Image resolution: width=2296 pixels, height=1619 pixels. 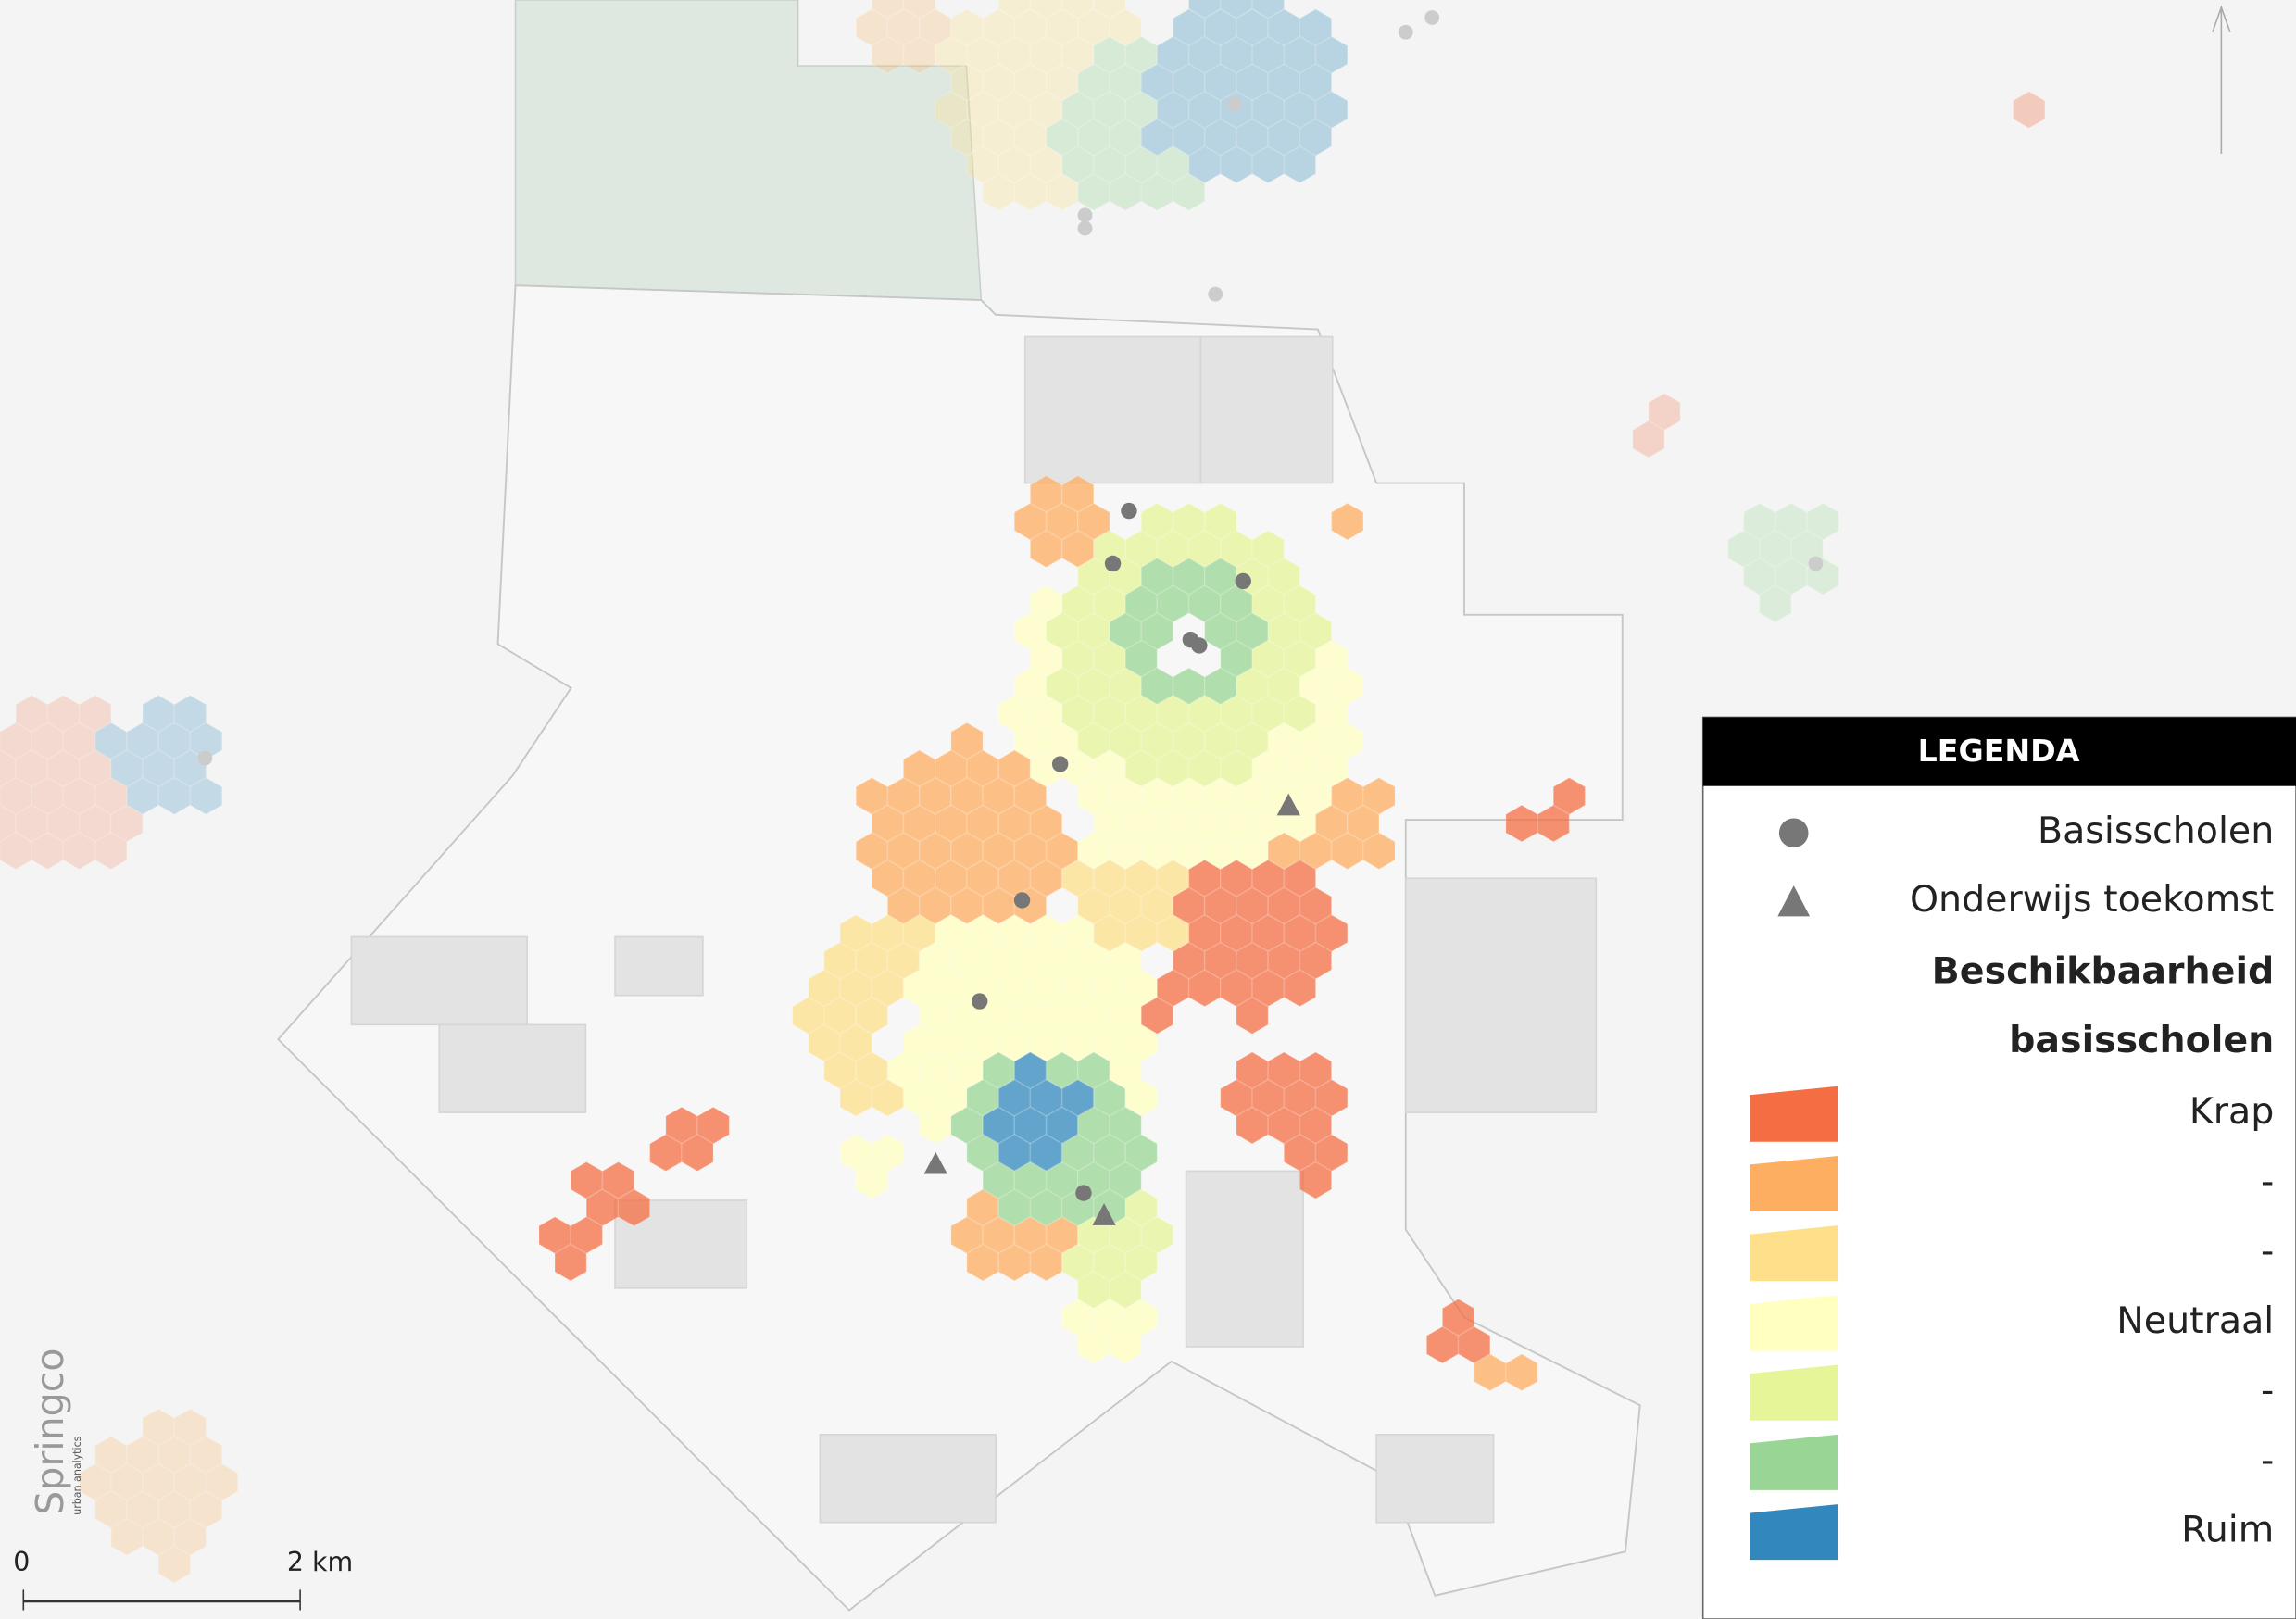 What do you see at coordinates (2092, 899) in the screenshot?
I see `legend-label: Onderwijs toekomst` at bounding box center [2092, 899].